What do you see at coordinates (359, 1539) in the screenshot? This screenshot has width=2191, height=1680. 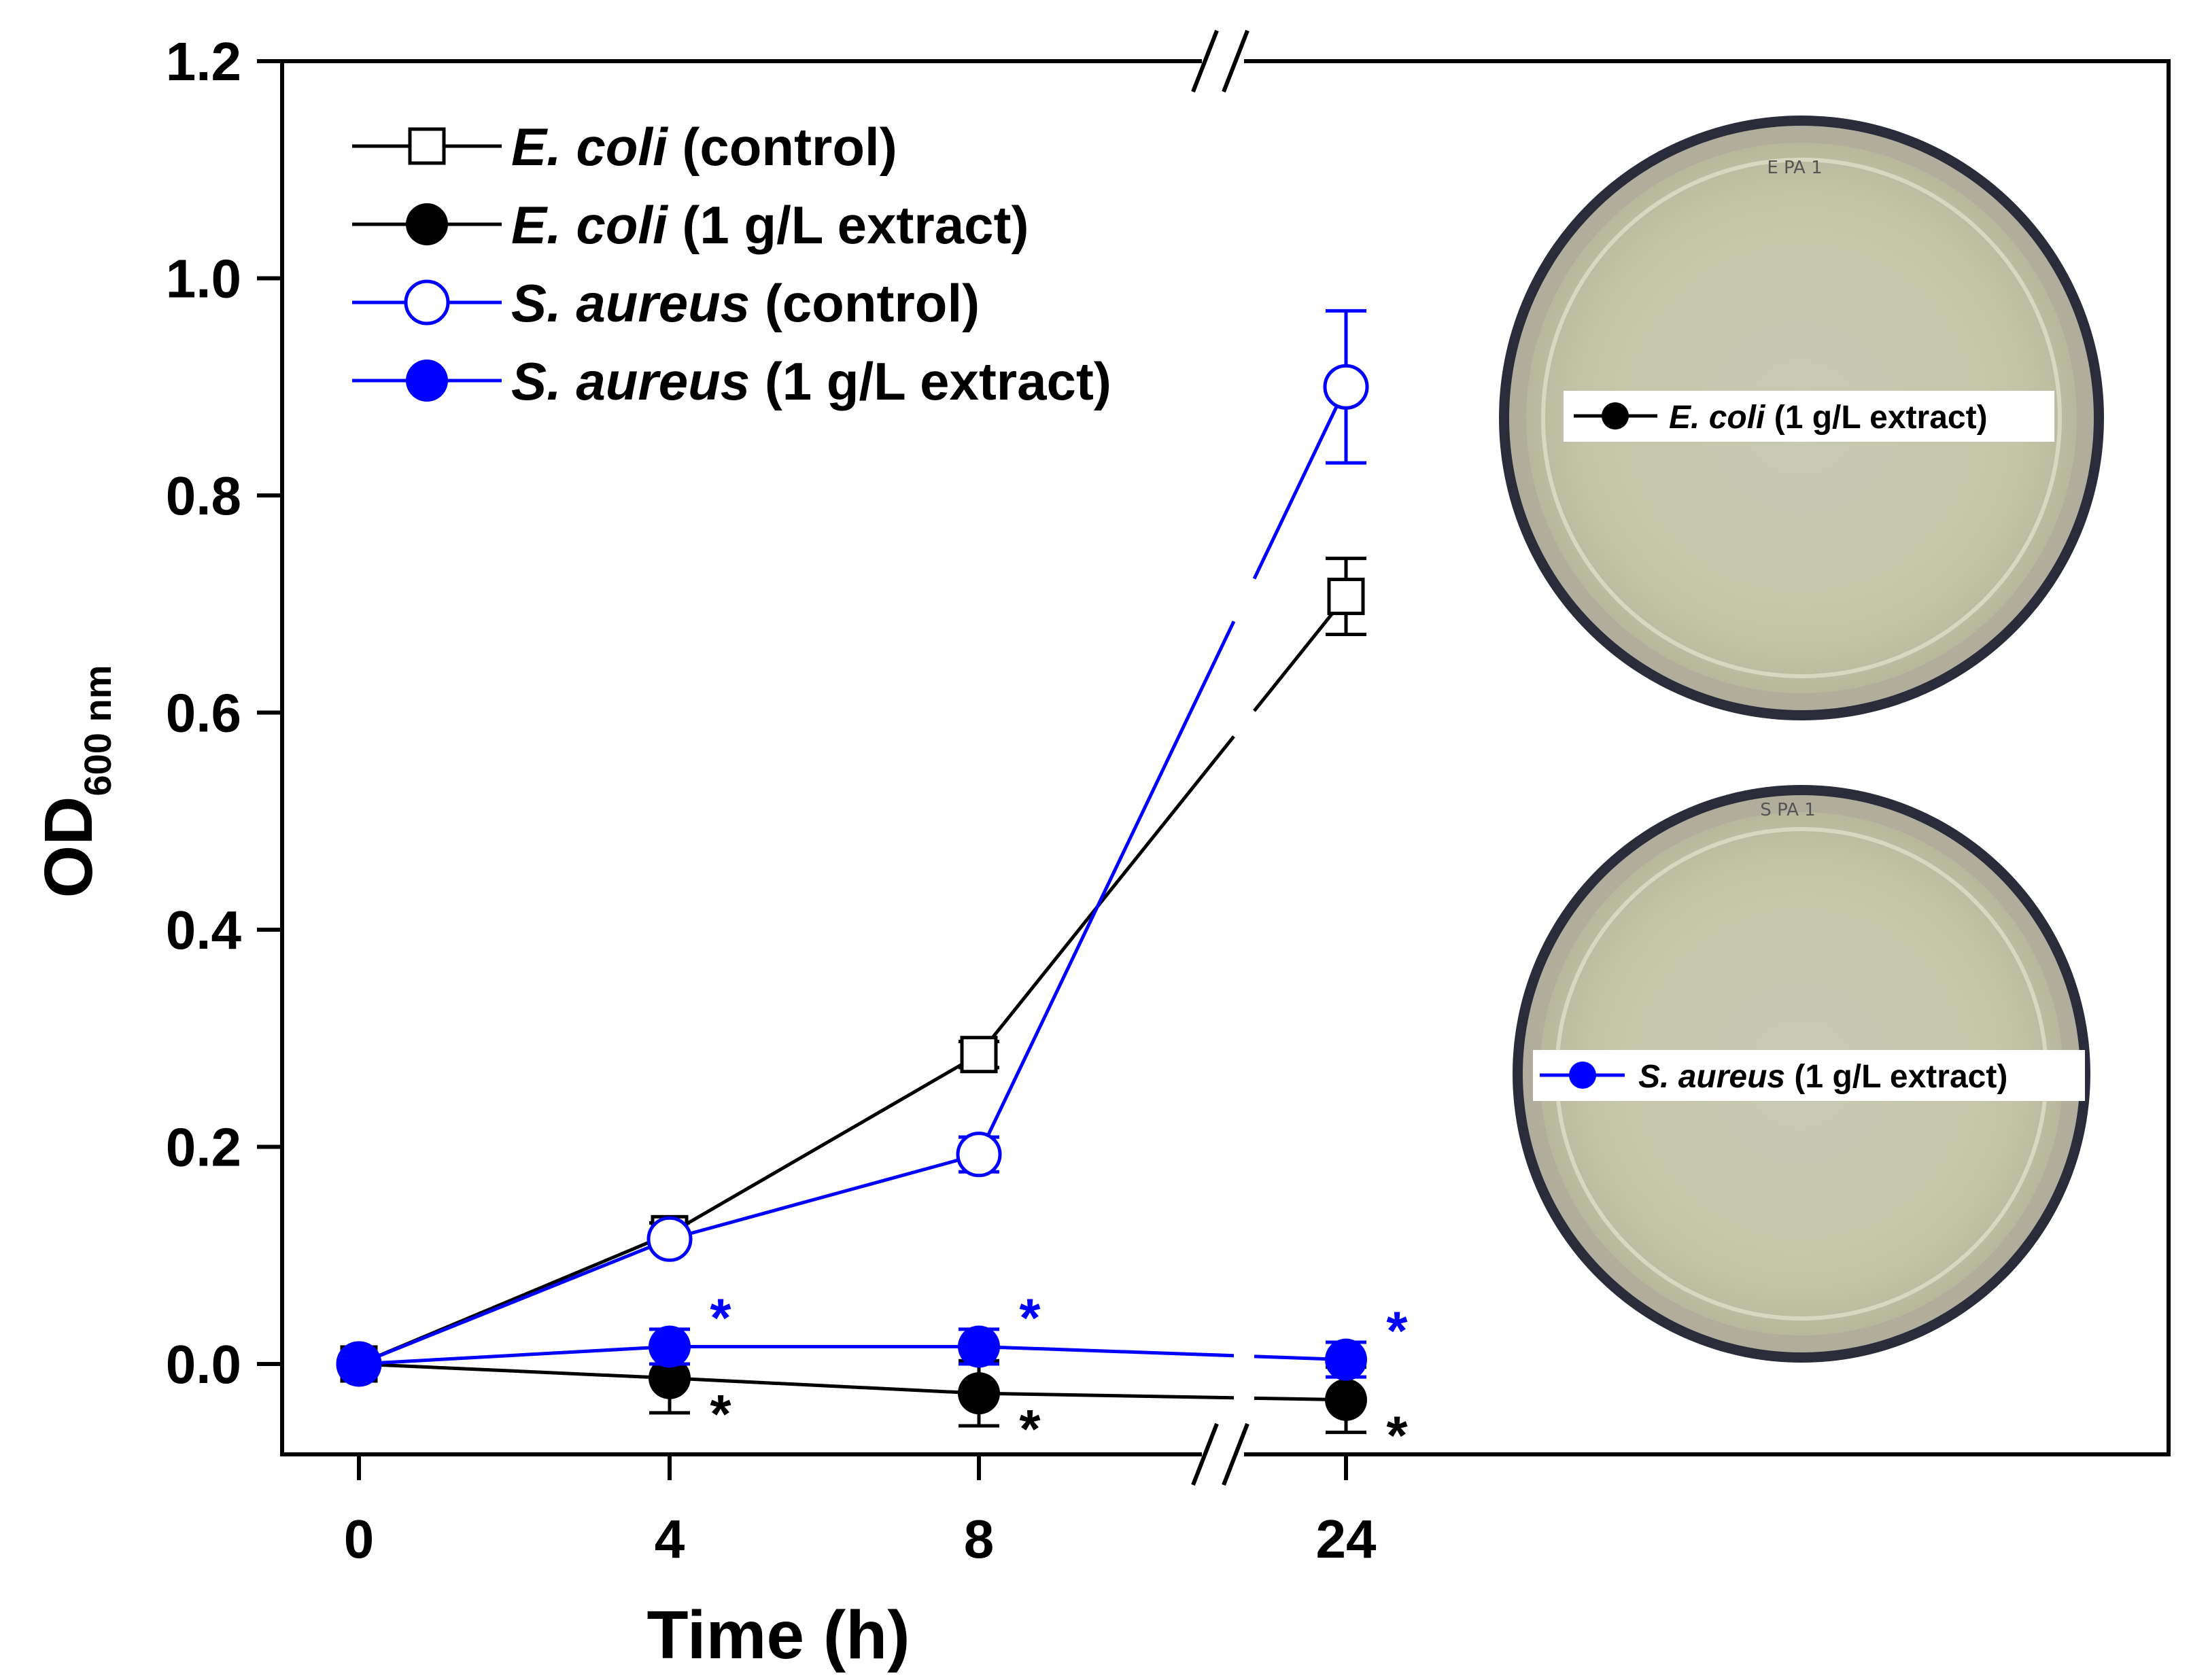 I see `x-tick-label: 0` at bounding box center [359, 1539].